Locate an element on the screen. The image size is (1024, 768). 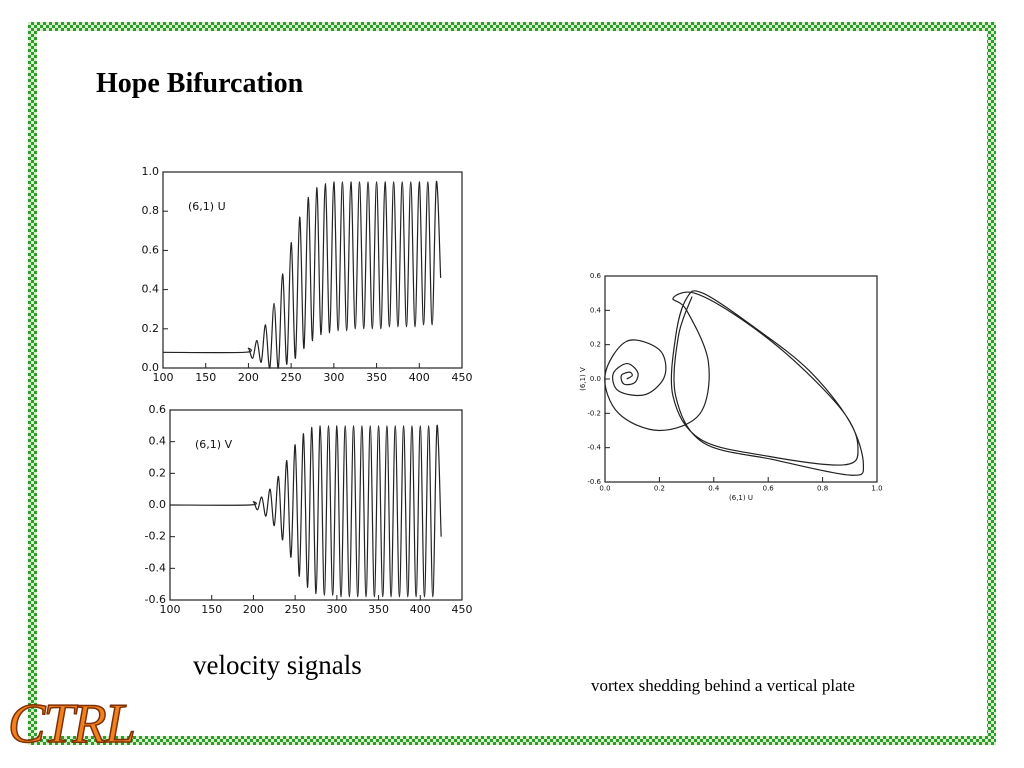
x-tick-label: 0.8 is located at coordinates (822, 488).